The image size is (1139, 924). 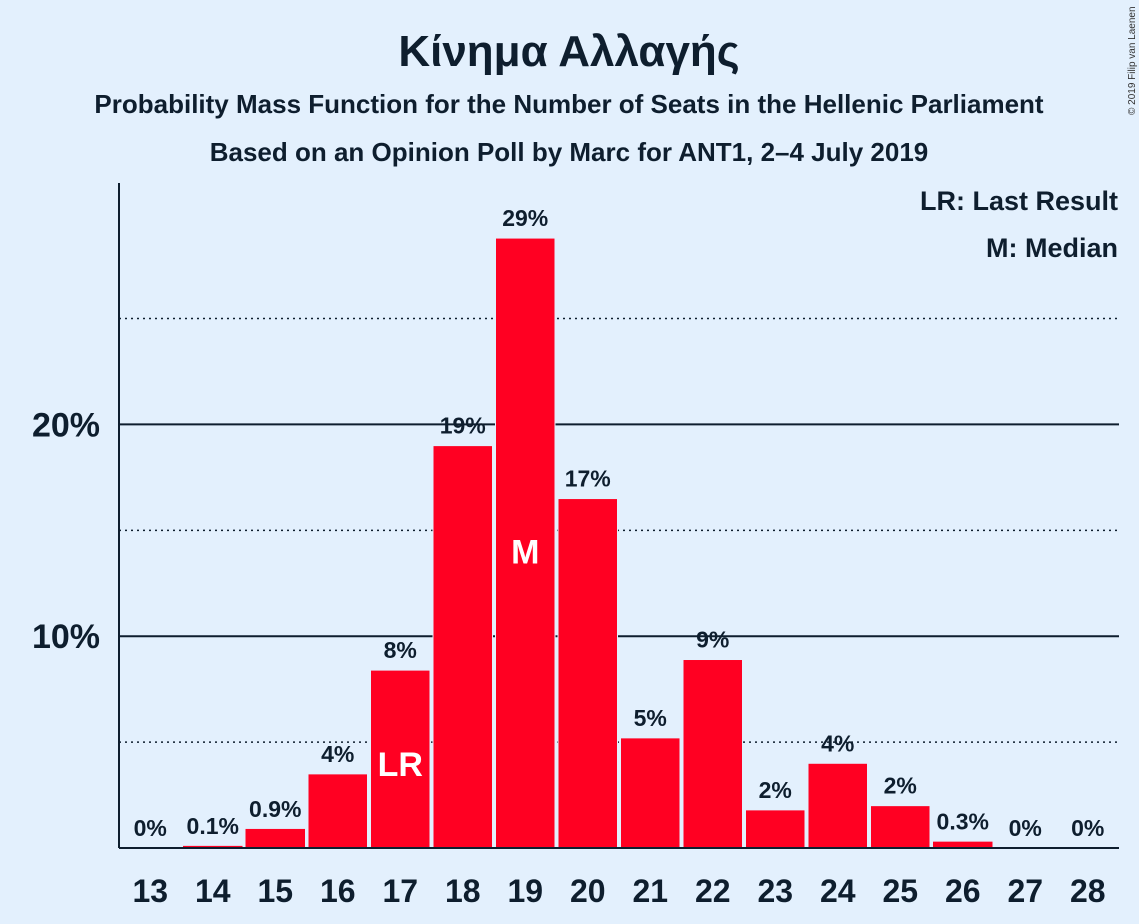 I want to click on data-label-27: 0%, so click(x=1025, y=828).